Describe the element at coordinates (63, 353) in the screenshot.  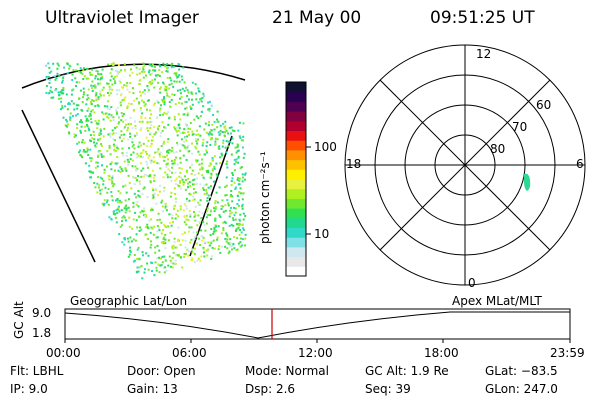
I see `timeline-tick-0000: 00:00` at that location.